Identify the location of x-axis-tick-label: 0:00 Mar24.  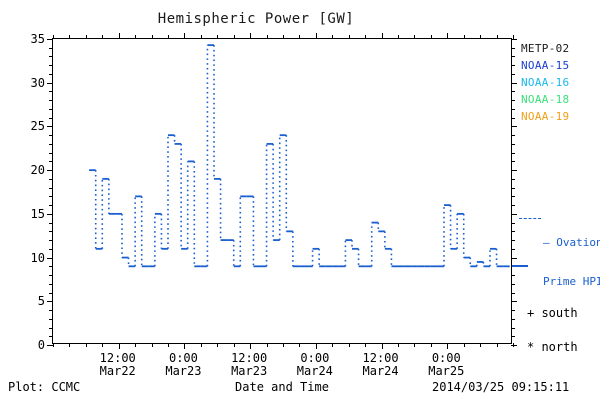
(315, 365).